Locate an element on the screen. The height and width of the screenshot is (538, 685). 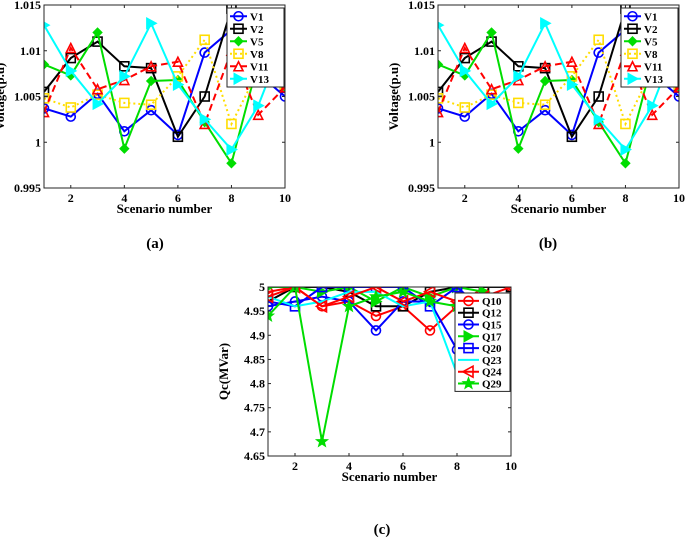
series-line-v8 is located at coordinates (164, 82).